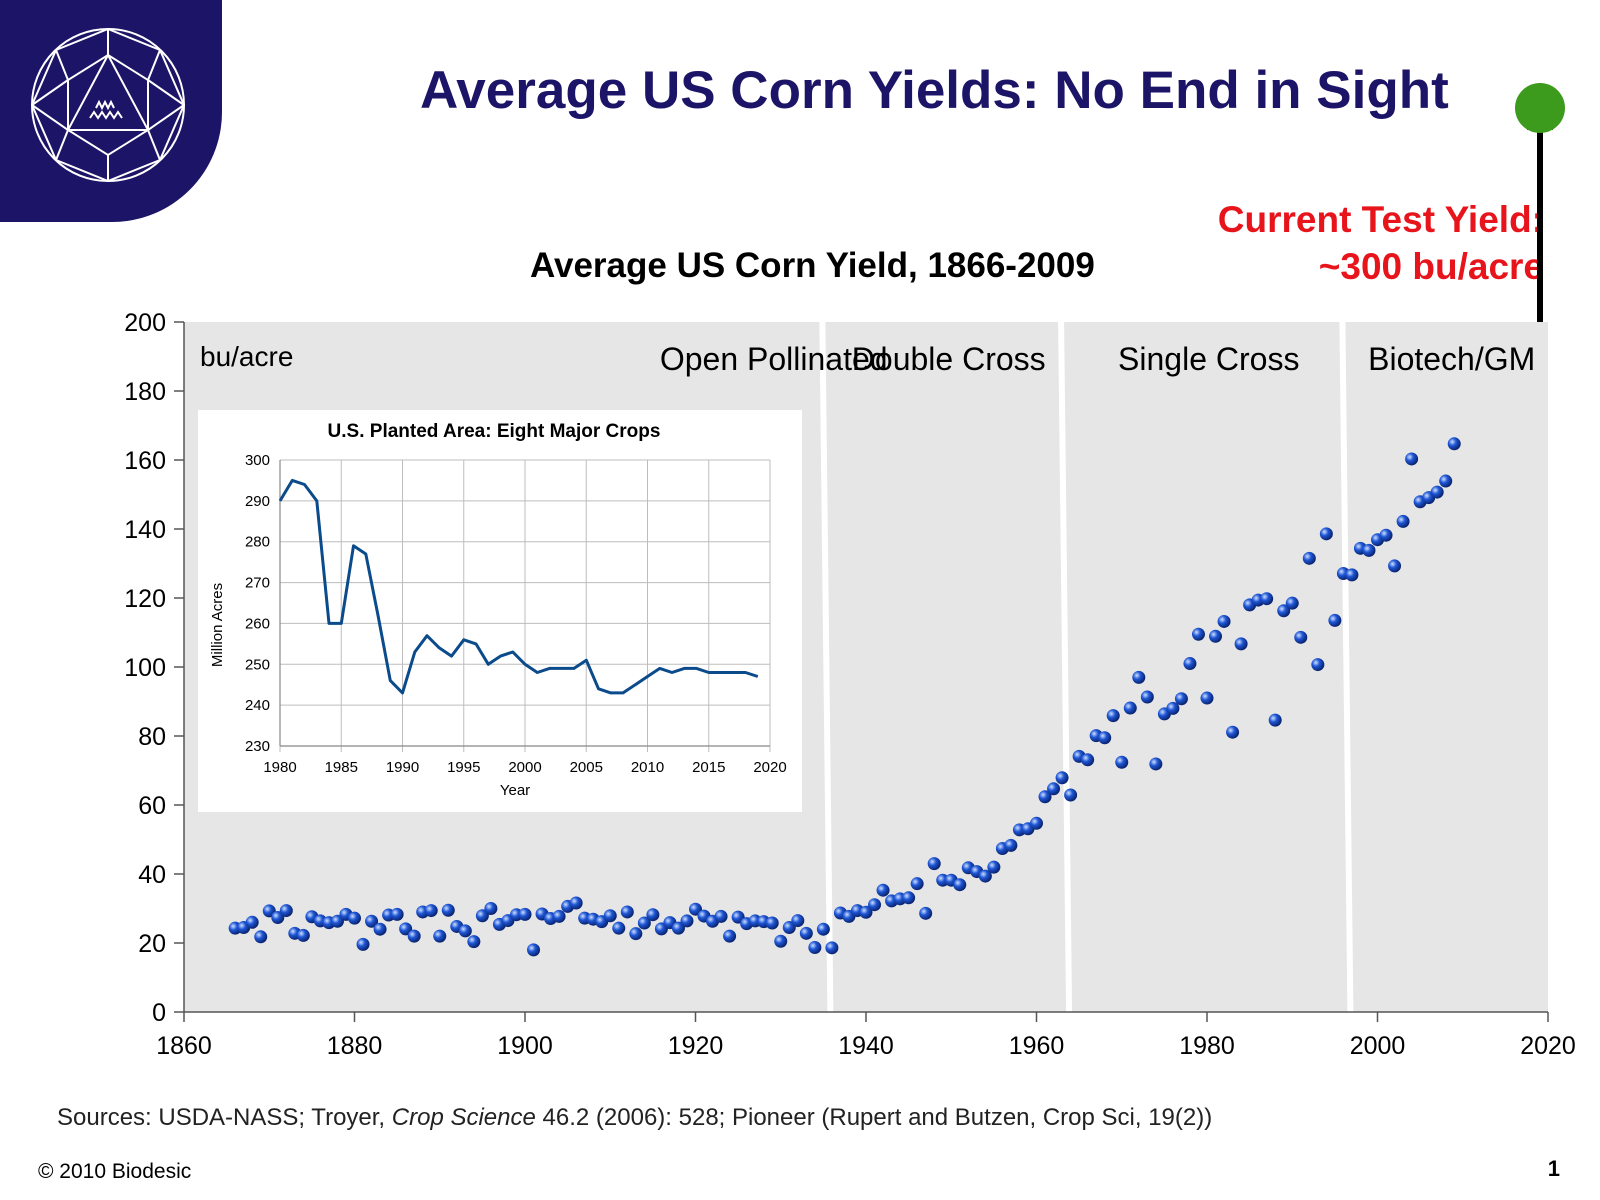 This screenshot has height=1200, width=1600. I want to click on inset-y-tick-label: 230, so click(257, 746).